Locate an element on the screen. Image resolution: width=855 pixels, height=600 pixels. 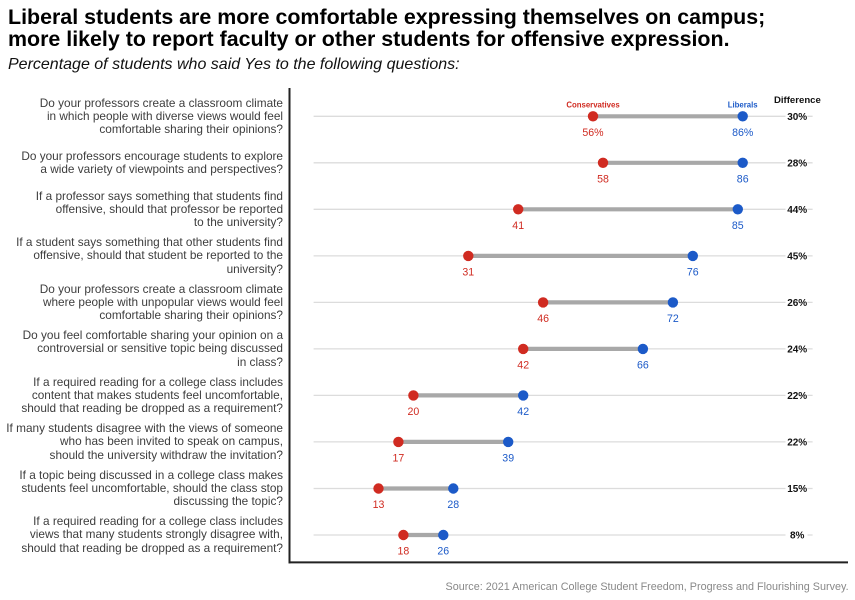
svg-text: 28% is located at coordinates (797, 163).